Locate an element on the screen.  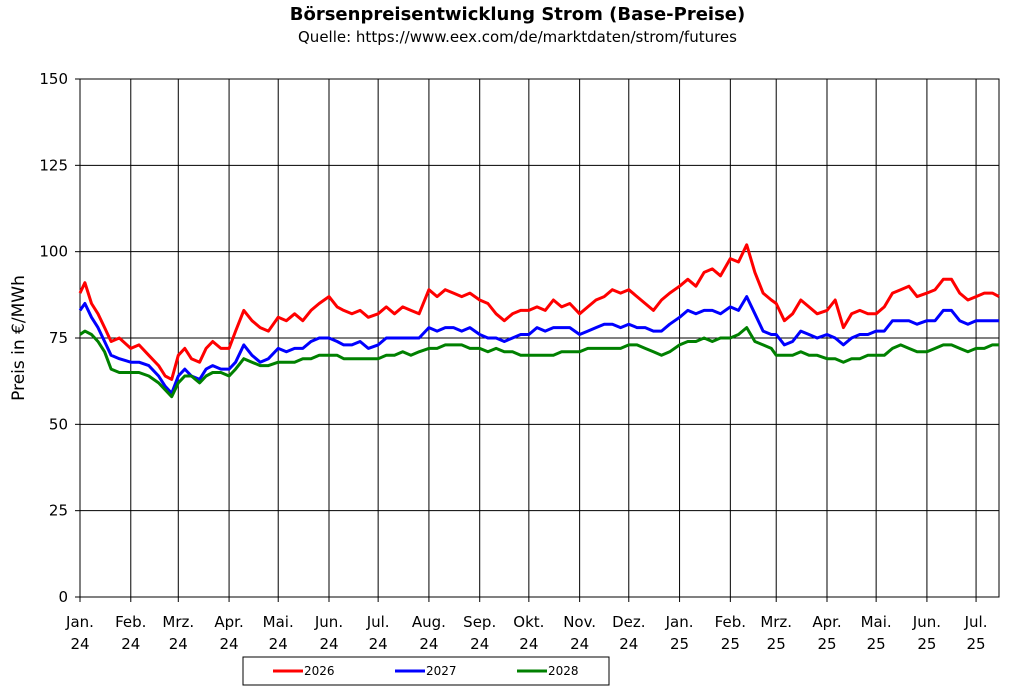
x-tick-month-label: Nov. is located at coordinates (579, 622).